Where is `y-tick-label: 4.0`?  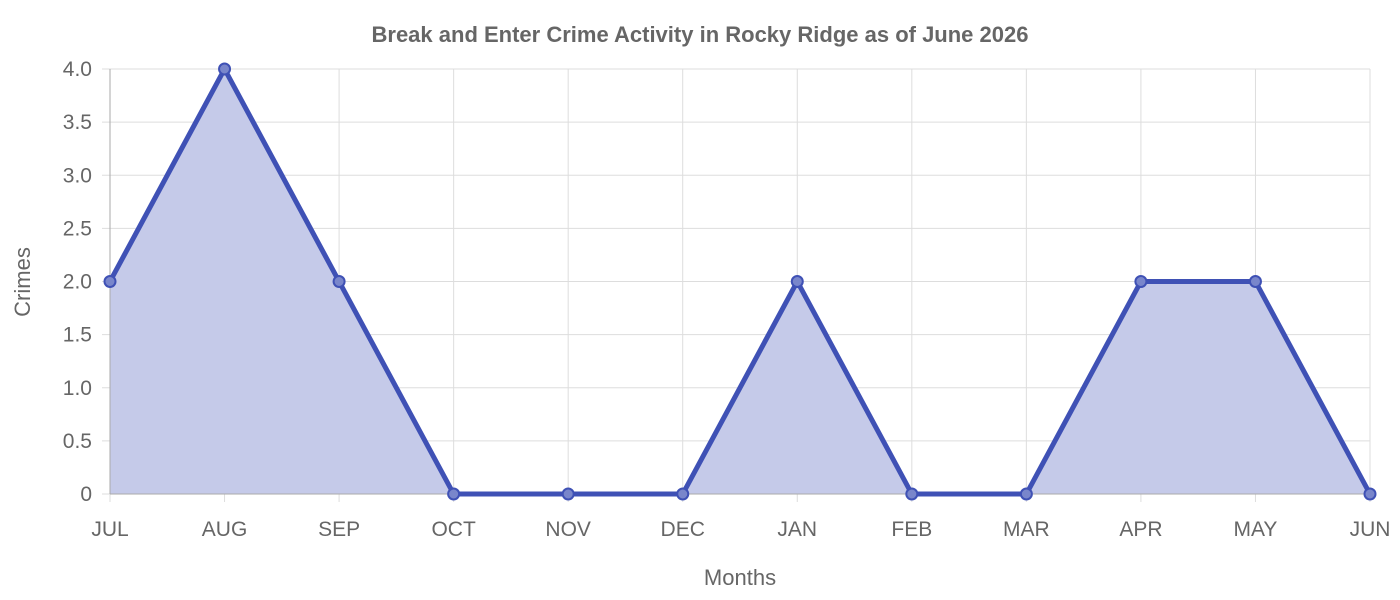
y-tick-label: 4.0 is located at coordinates (77, 69).